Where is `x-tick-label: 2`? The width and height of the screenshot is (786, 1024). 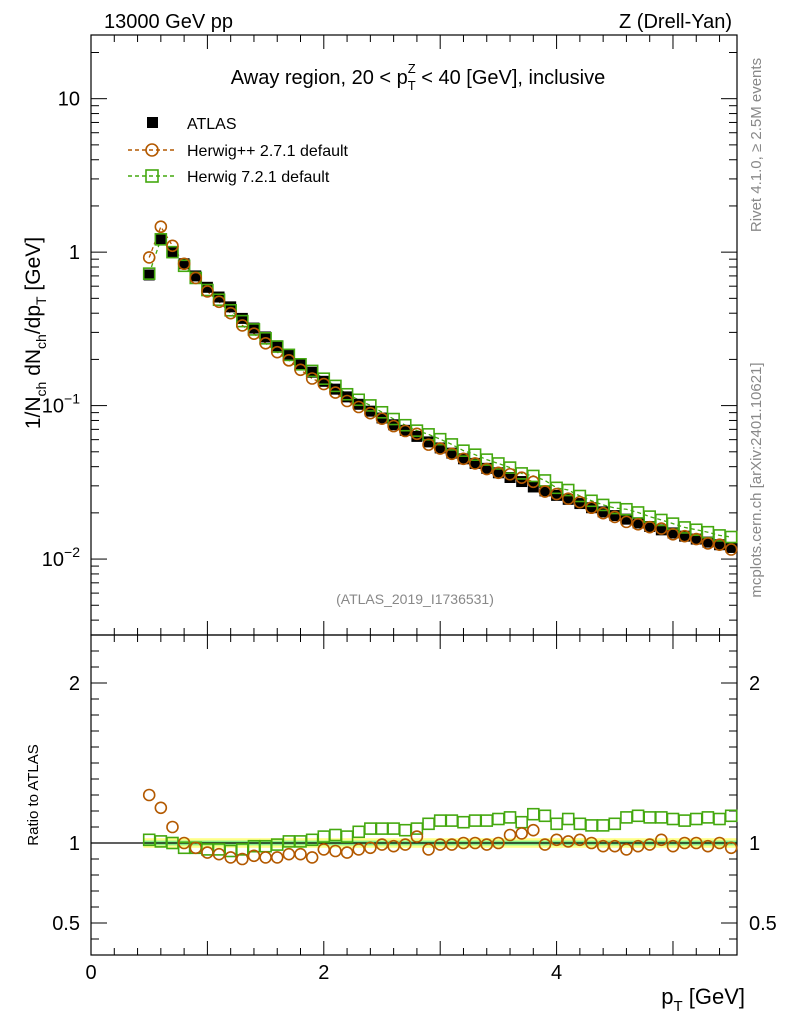
x-tick-label: 2 is located at coordinates (323, 973).